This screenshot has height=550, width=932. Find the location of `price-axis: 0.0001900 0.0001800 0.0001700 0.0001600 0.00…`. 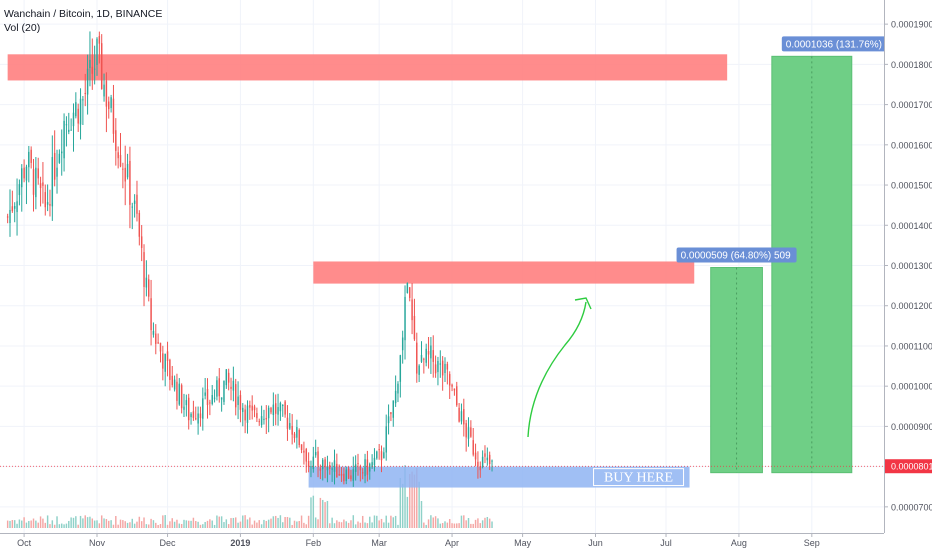

price-axis: 0.0001900 0.0001800 0.0001700 0.0001600 0.00… is located at coordinates (908, 275).